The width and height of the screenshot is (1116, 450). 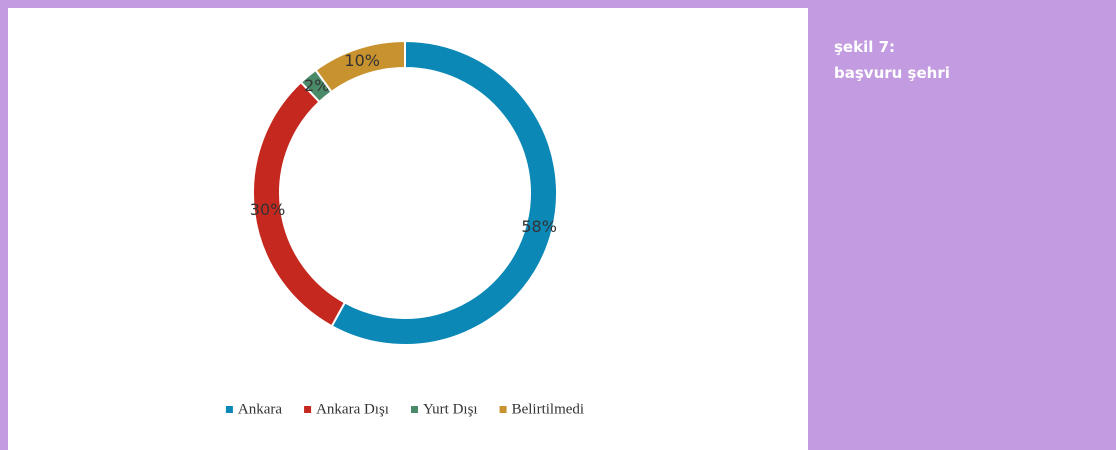 What do you see at coordinates (268, 209) in the screenshot?
I see `data-label: 30%` at bounding box center [268, 209].